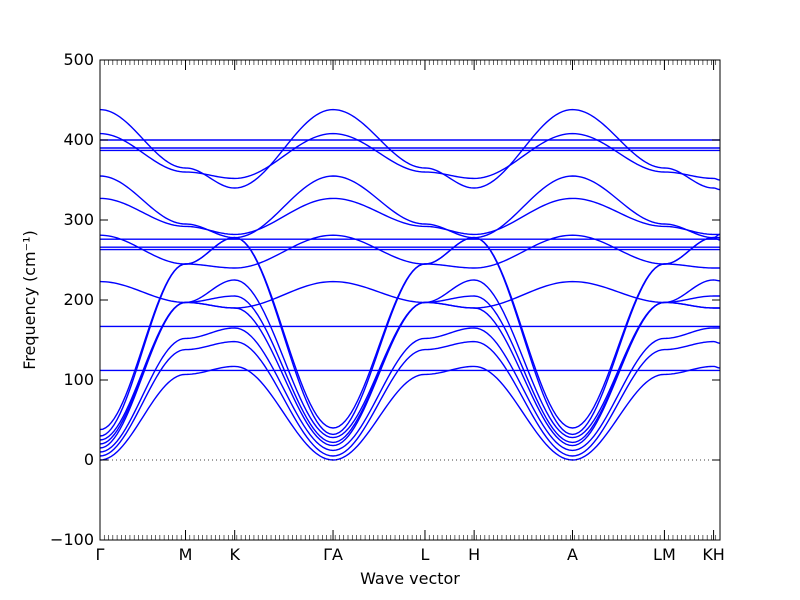 Image resolution: width=800 pixels, height=600 pixels. I want to click on x-tick-label: ΓA, so click(333, 554).